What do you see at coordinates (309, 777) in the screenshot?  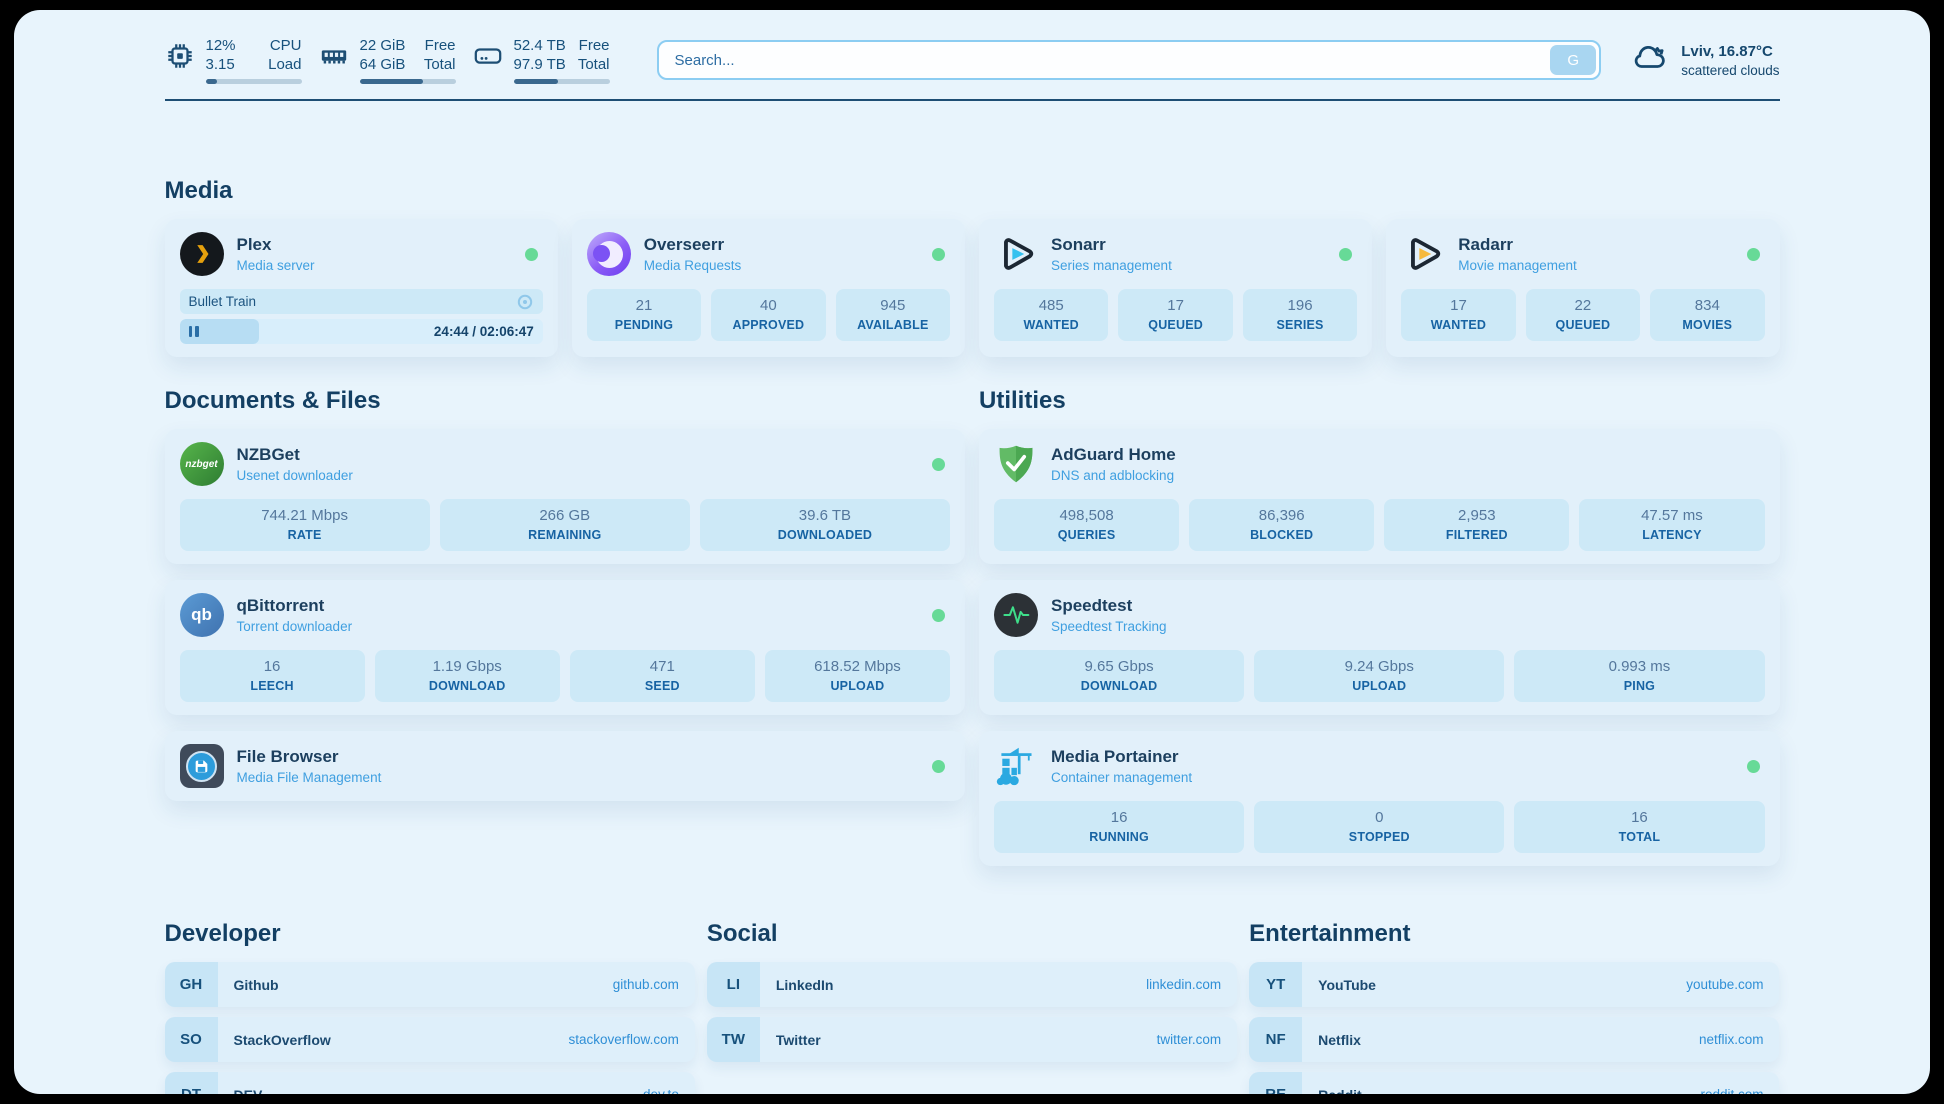 I see `app-subtitle: Media File Management` at bounding box center [309, 777].